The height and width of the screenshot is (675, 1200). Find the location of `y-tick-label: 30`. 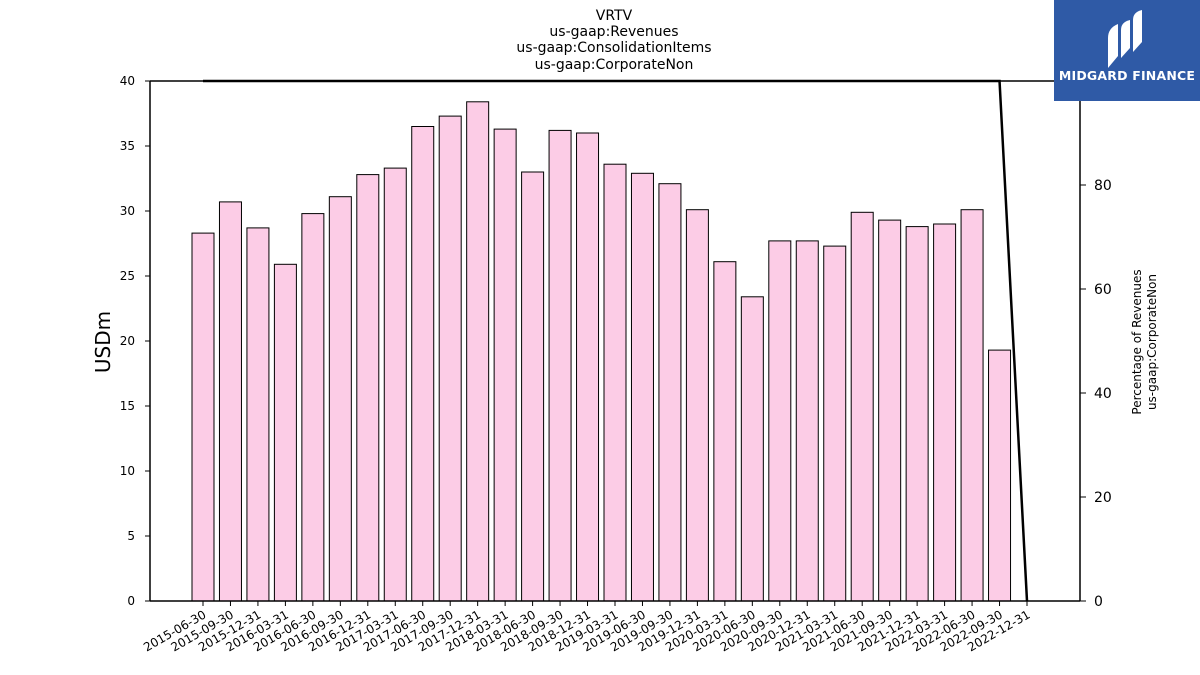

y-tick-label: 30 is located at coordinates (127, 211).